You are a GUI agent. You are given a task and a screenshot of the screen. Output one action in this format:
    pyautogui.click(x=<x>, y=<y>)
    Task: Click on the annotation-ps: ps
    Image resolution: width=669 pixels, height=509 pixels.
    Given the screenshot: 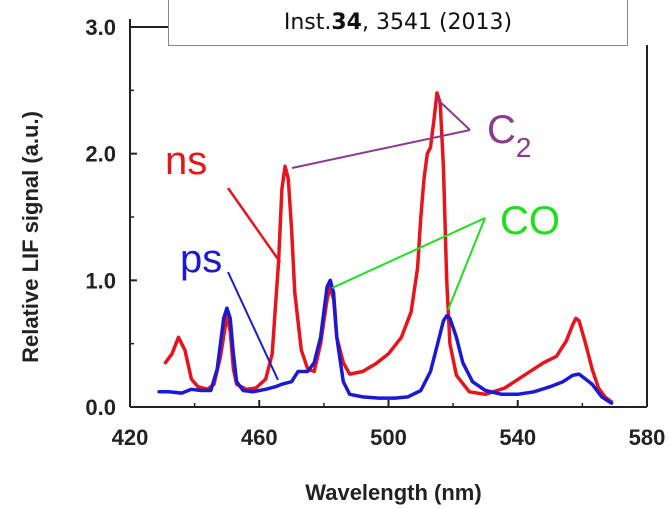 What is the action you would take?
    pyautogui.click(x=201, y=259)
    